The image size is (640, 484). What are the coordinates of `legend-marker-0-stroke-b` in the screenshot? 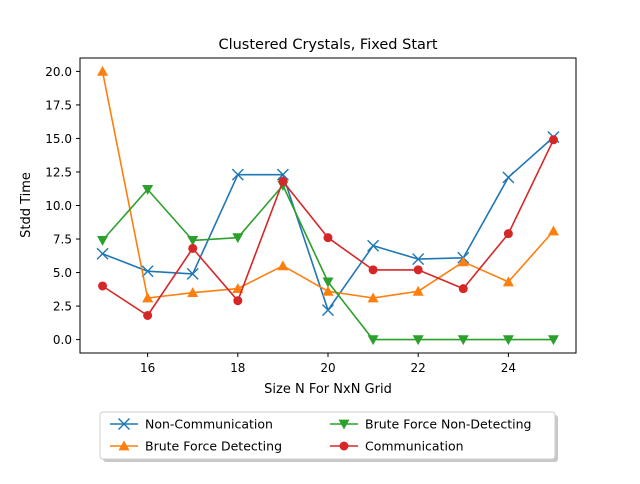 It's located at (124, 424).